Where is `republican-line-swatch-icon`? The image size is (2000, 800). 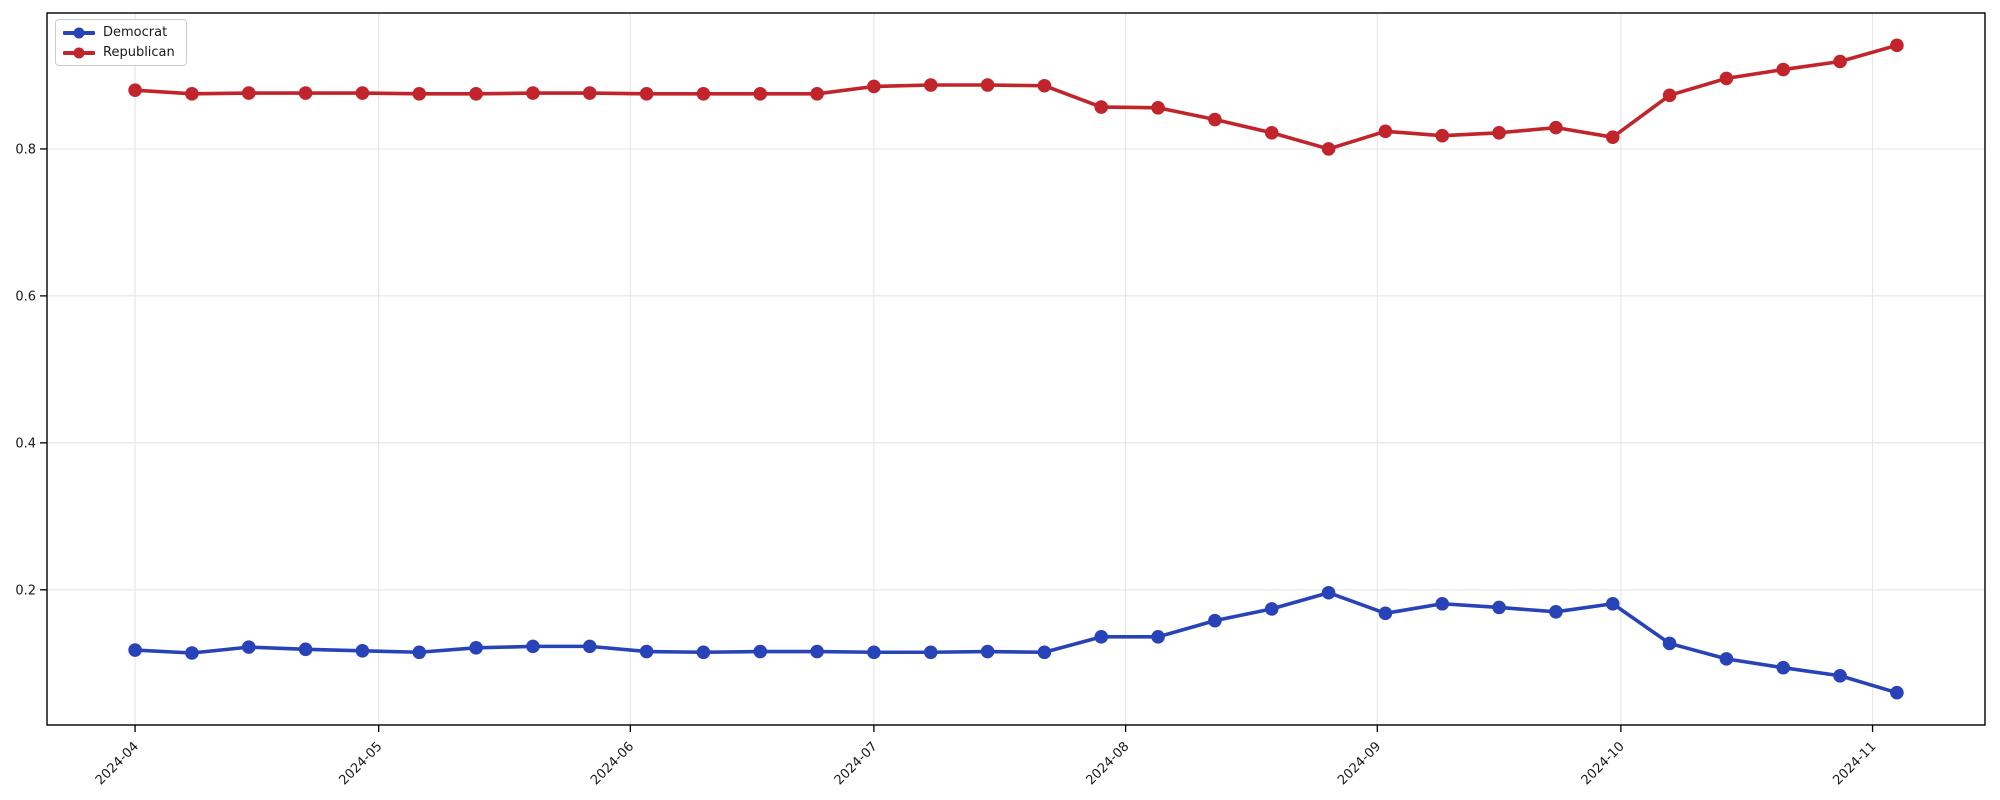
republican-line-swatch-icon is located at coordinates (79, 52).